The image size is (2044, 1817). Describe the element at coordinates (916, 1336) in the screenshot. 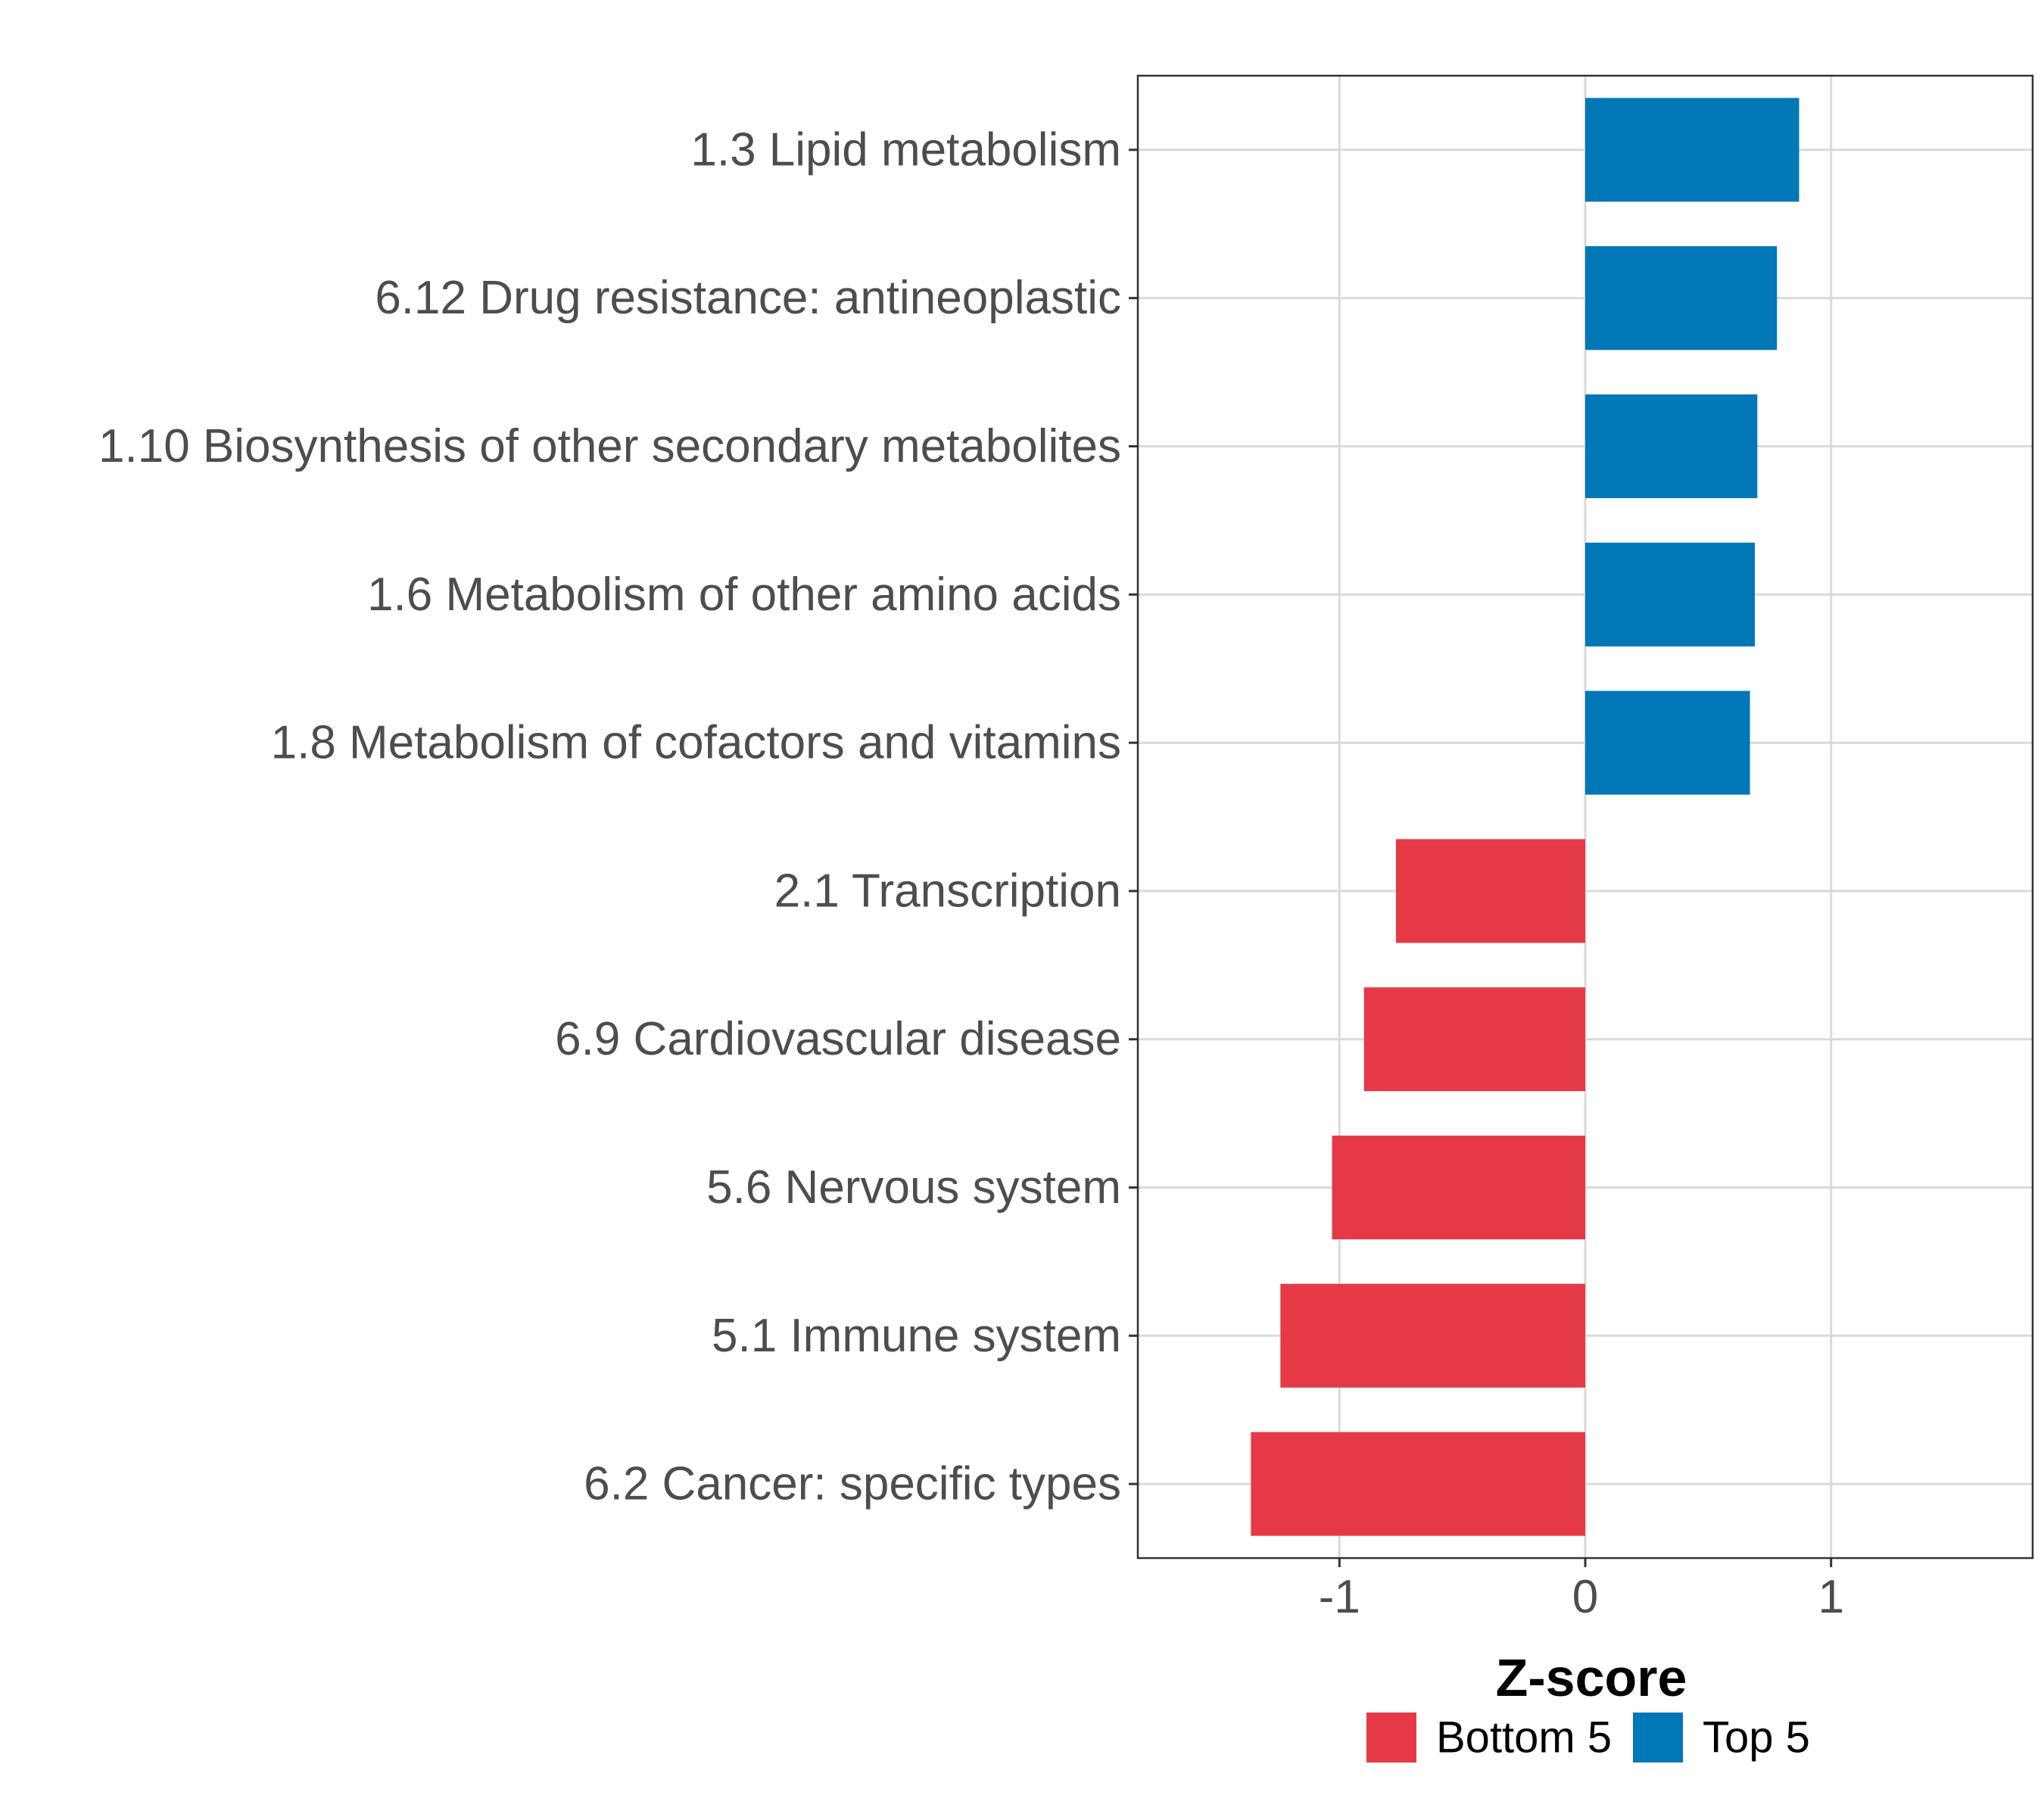

I see `category-label: 5.1 Immune system` at that location.